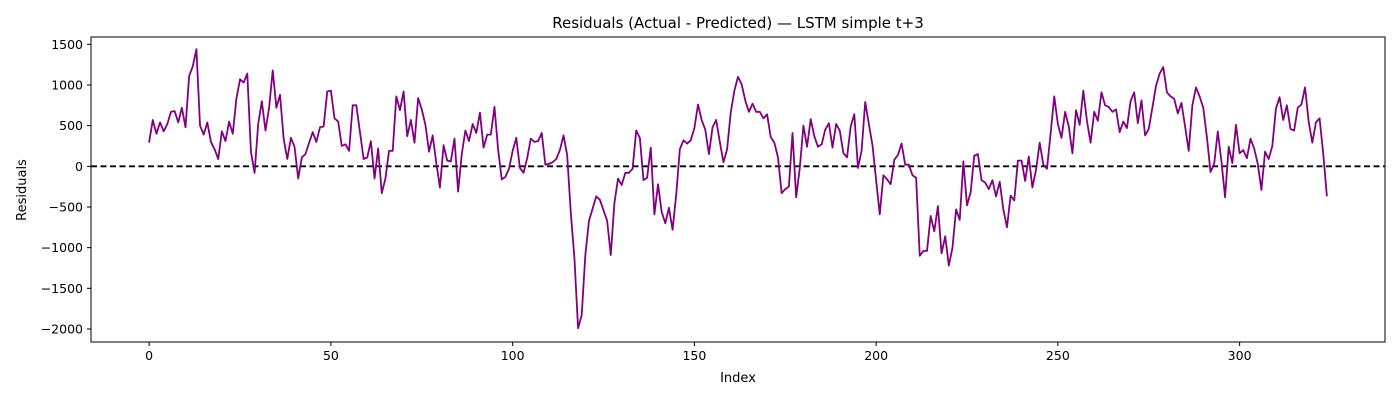  Describe the element at coordinates (694, 355) in the screenshot. I see `x-tick-label: 150` at that location.